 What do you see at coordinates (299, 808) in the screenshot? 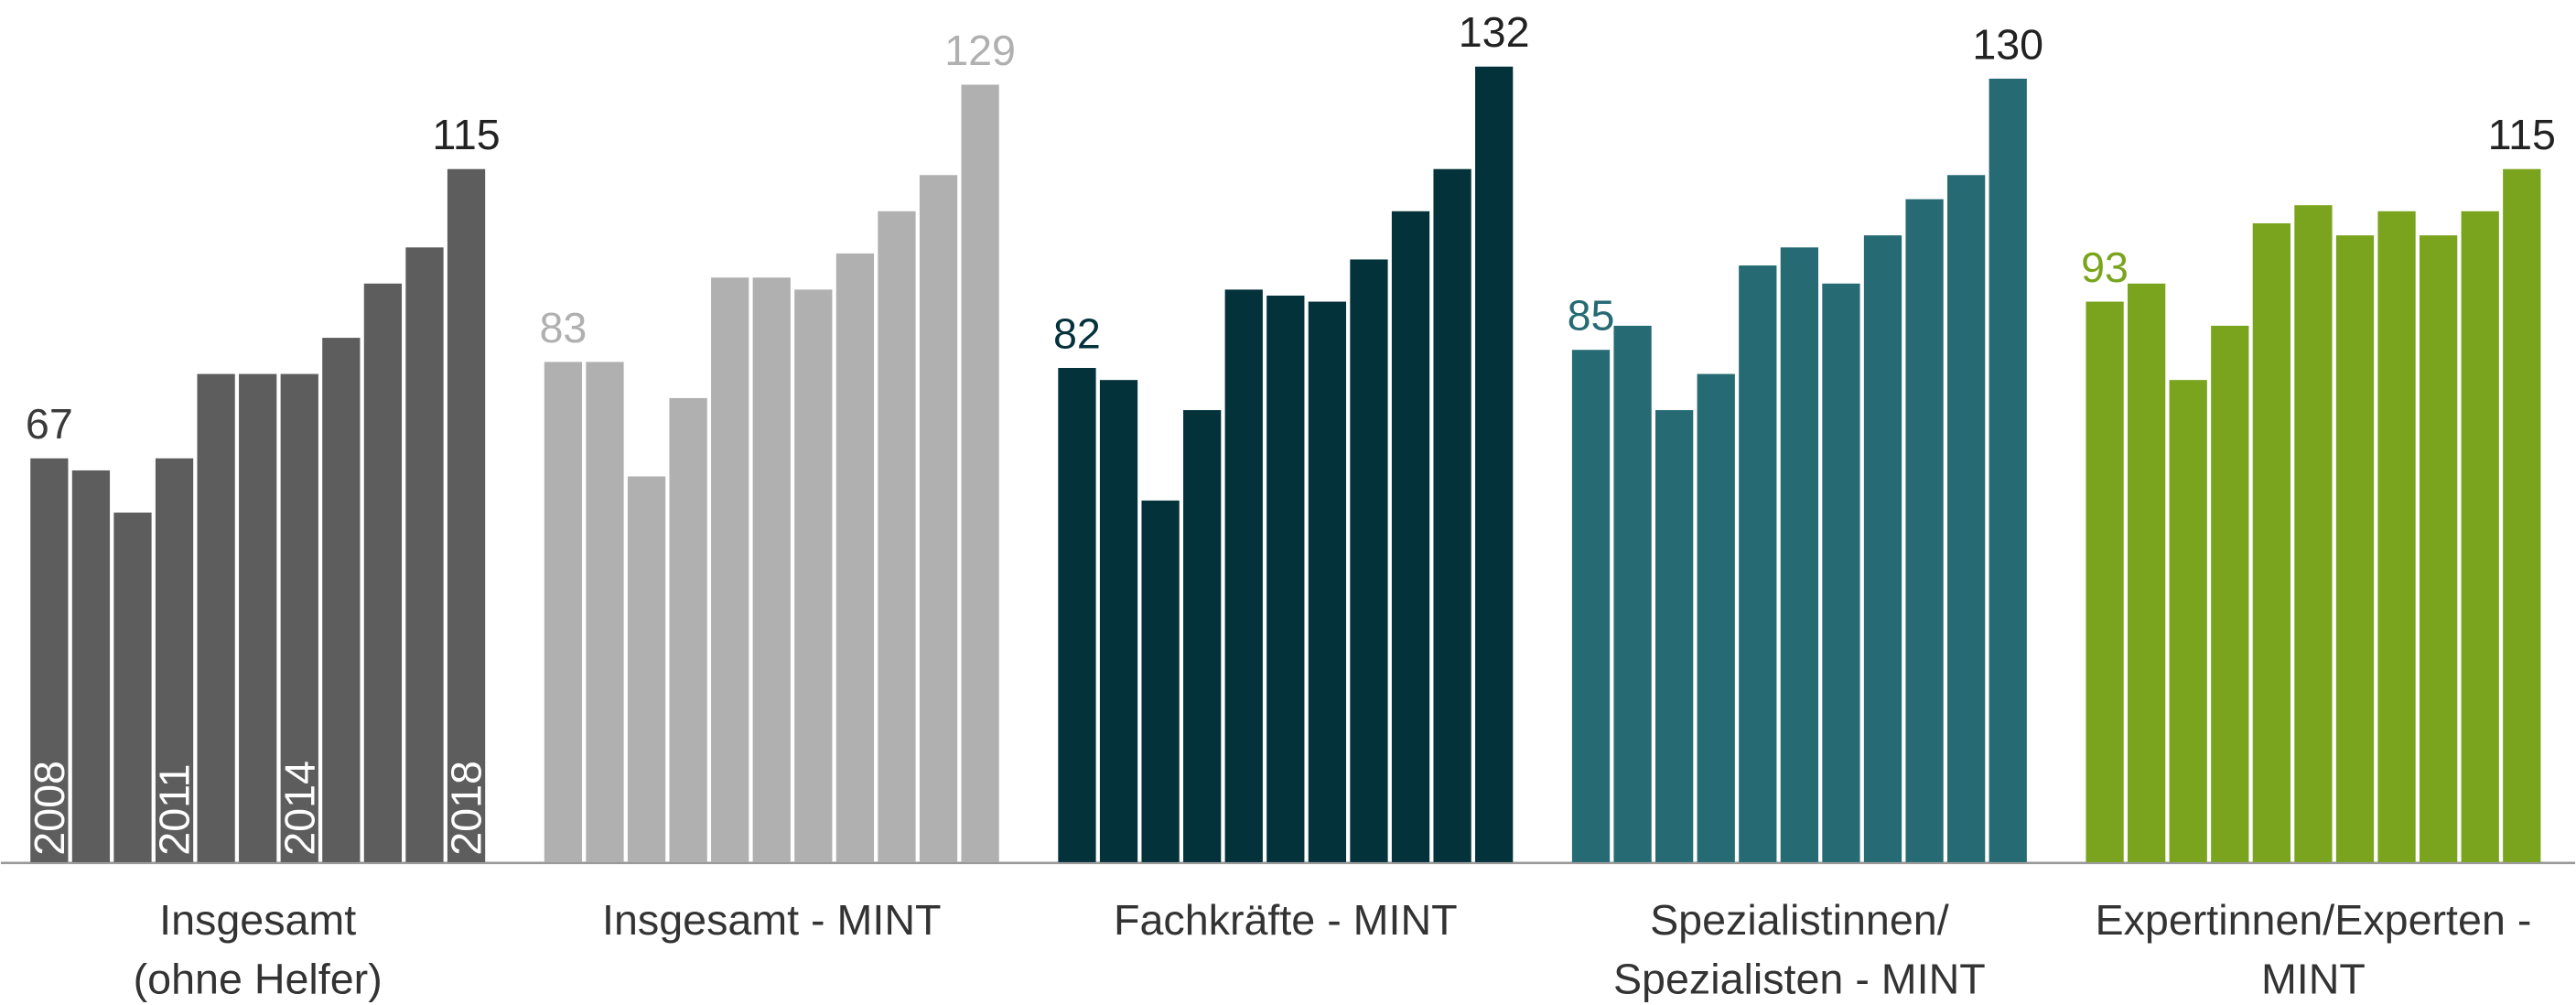
I see `year-label: 2014` at bounding box center [299, 808].